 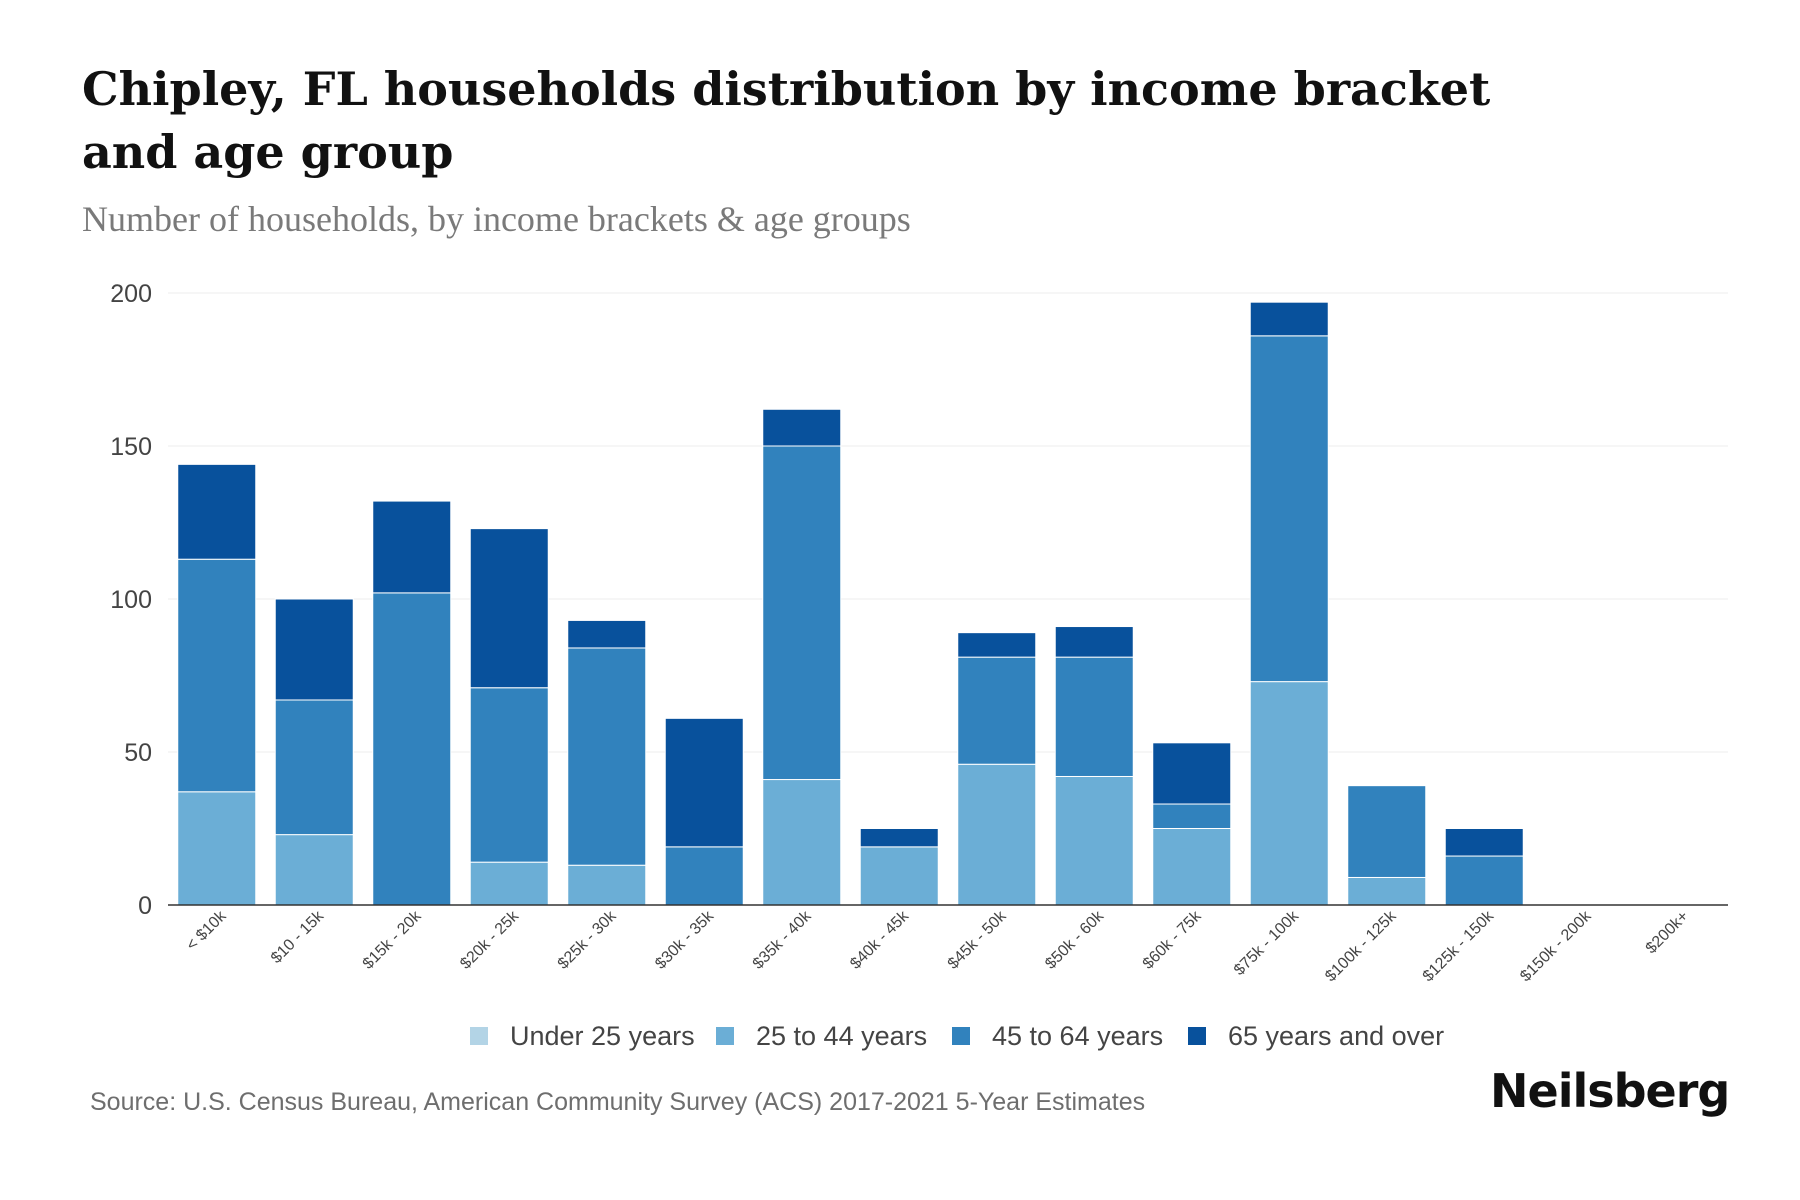 I want to click on x-tick-label: $30k - 35k, so click(x=685, y=940).